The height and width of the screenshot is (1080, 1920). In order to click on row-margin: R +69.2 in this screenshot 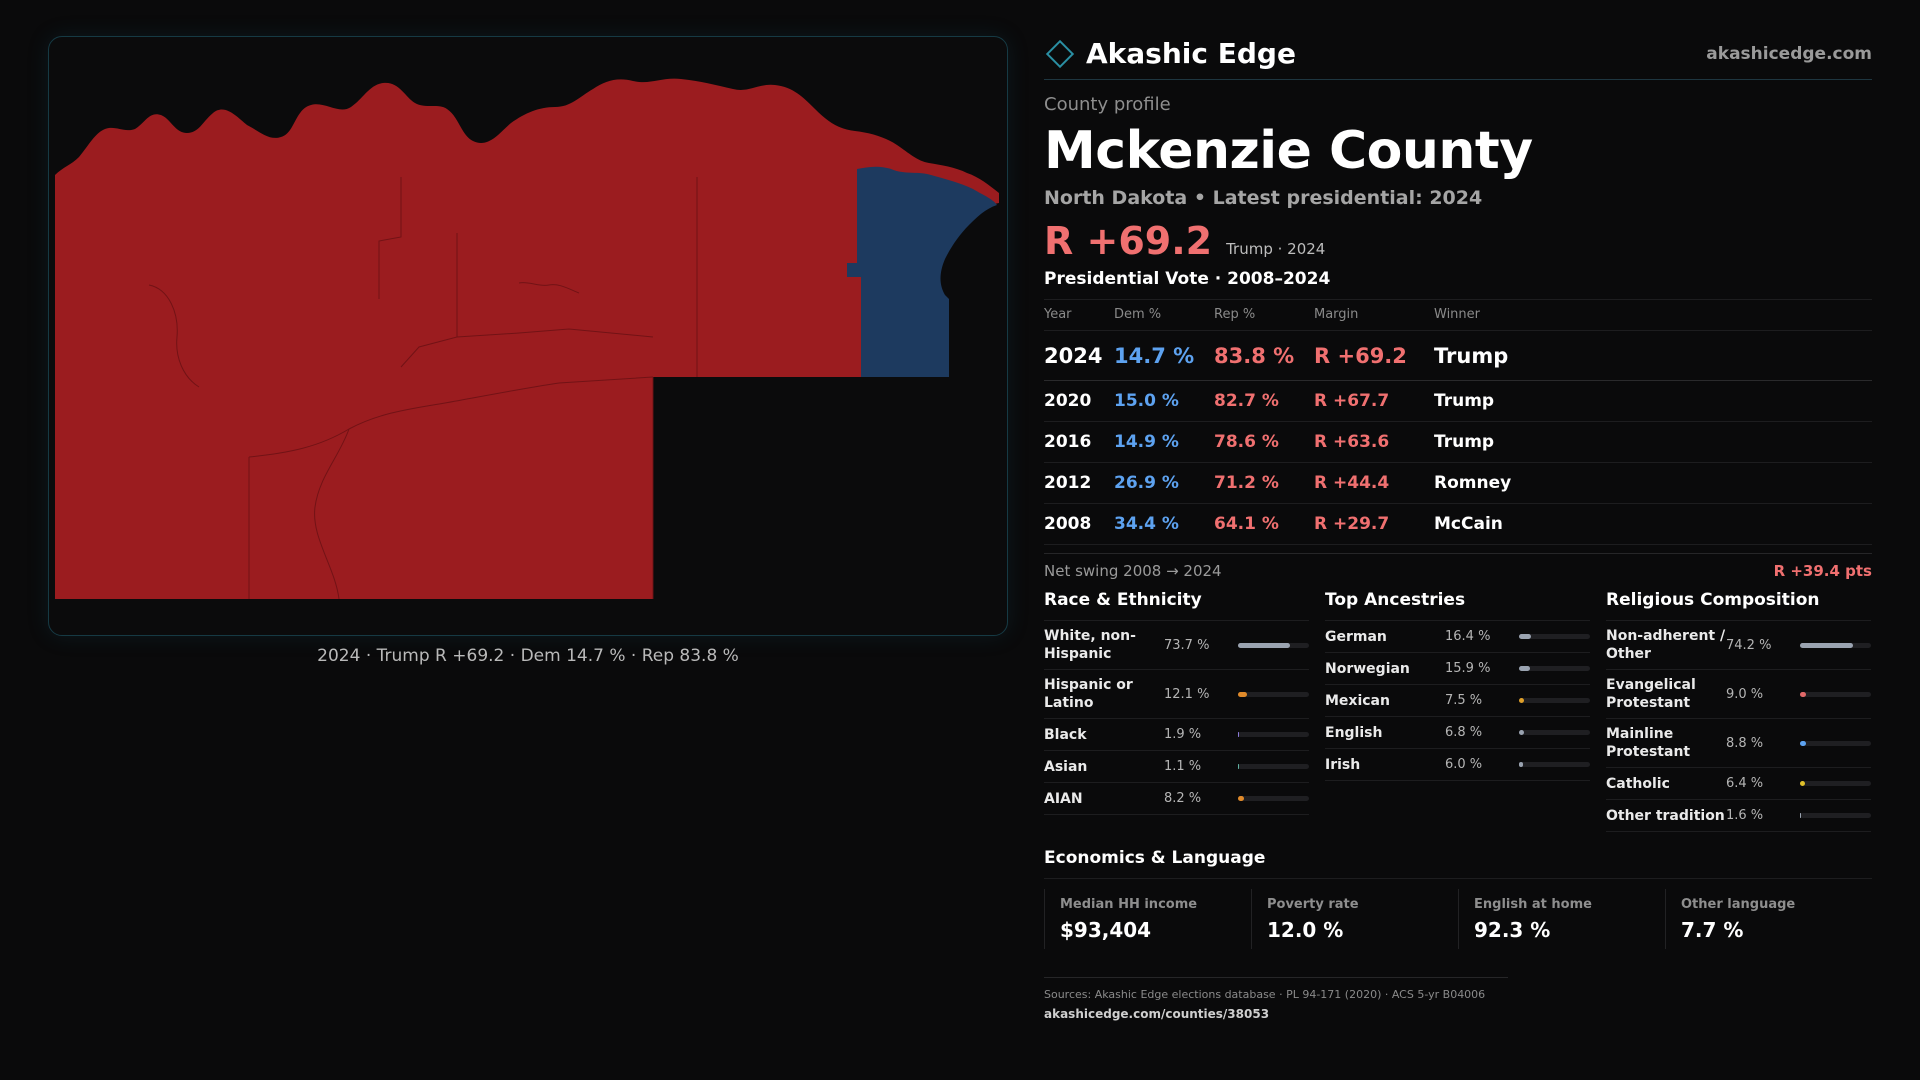, I will do `click(1374, 355)`.